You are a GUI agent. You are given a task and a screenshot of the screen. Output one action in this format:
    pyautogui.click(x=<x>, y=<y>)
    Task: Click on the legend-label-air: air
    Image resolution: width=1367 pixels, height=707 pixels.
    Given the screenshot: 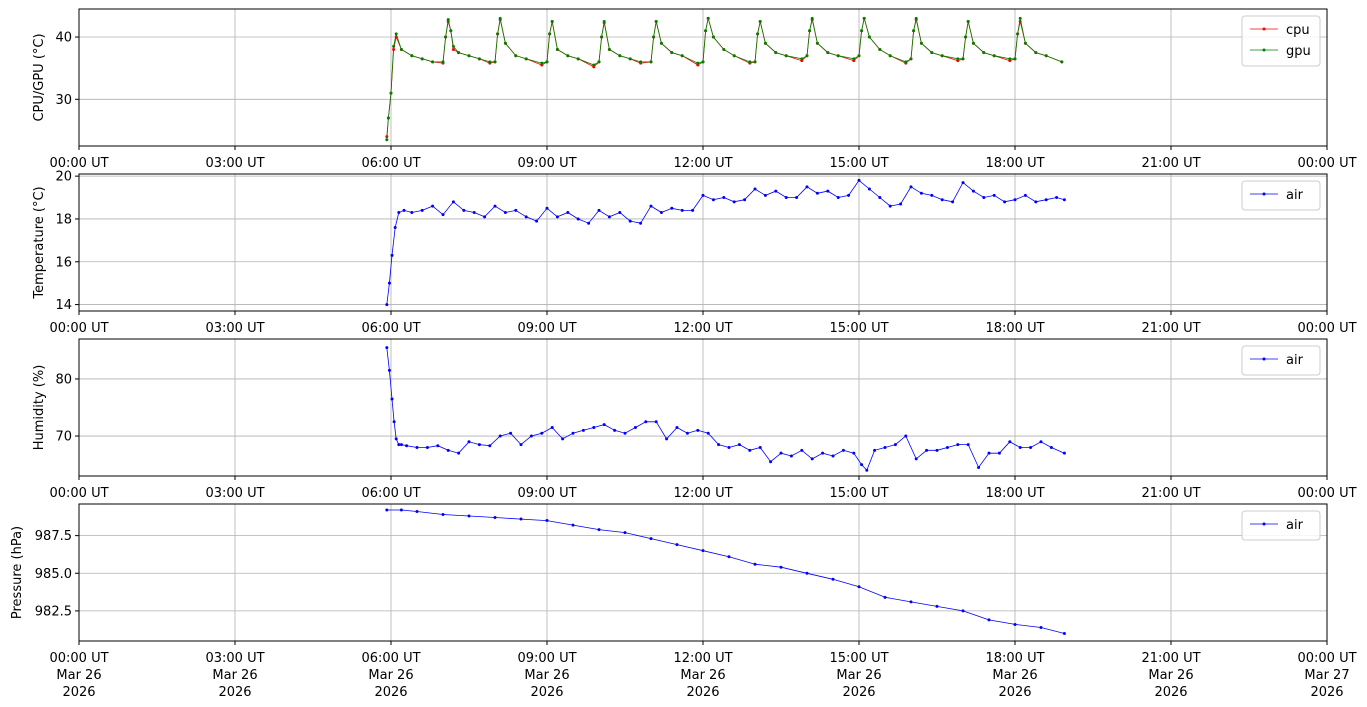 What is the action you would take?
    pyautogui.click(x=1295, y=360)
    